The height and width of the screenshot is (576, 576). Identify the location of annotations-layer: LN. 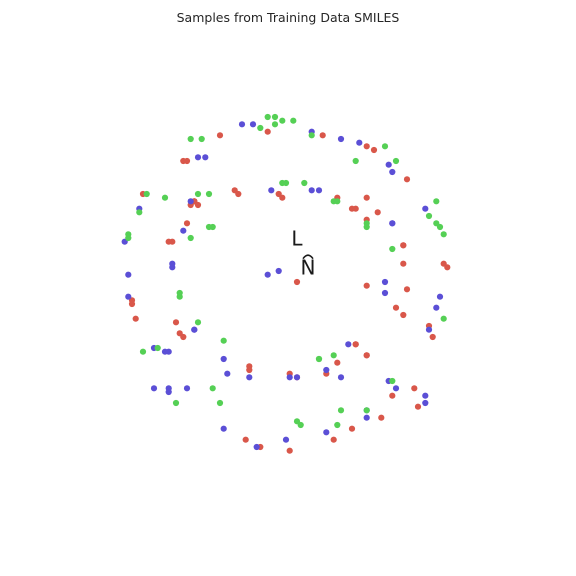
(303, 252).